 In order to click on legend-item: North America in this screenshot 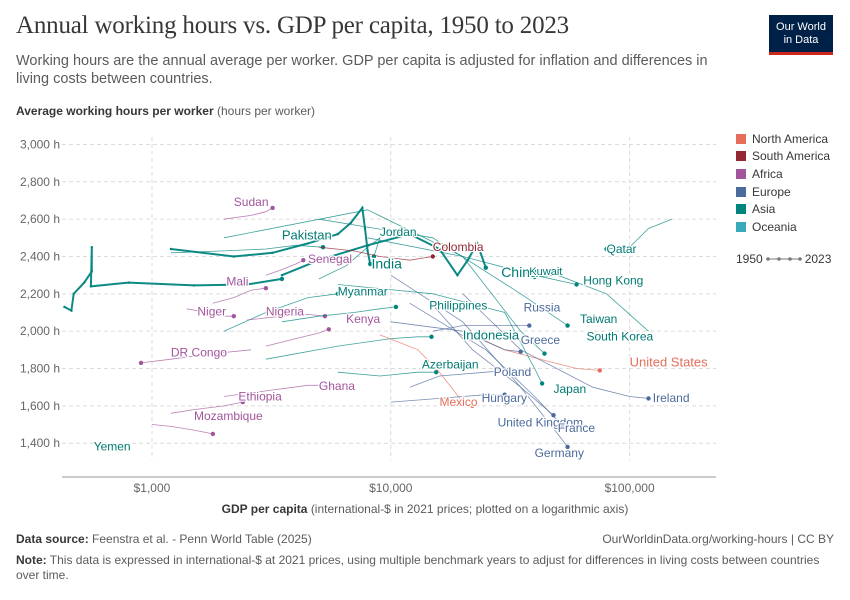, I will do `click(783, 139)`.